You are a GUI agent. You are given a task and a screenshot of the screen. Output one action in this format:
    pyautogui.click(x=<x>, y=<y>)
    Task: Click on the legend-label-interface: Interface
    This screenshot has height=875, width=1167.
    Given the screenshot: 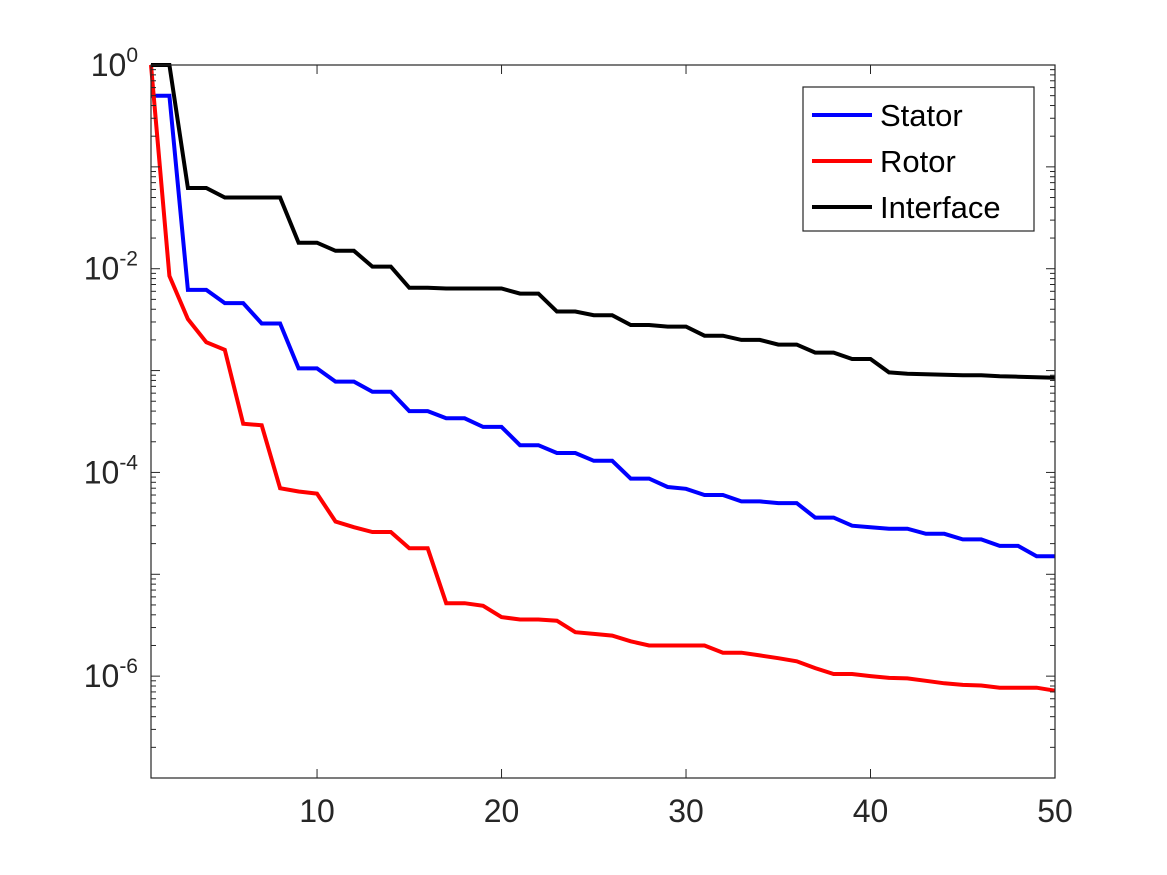 What is the action you would take?
    pyautogui.click(x=940, y=207)
    